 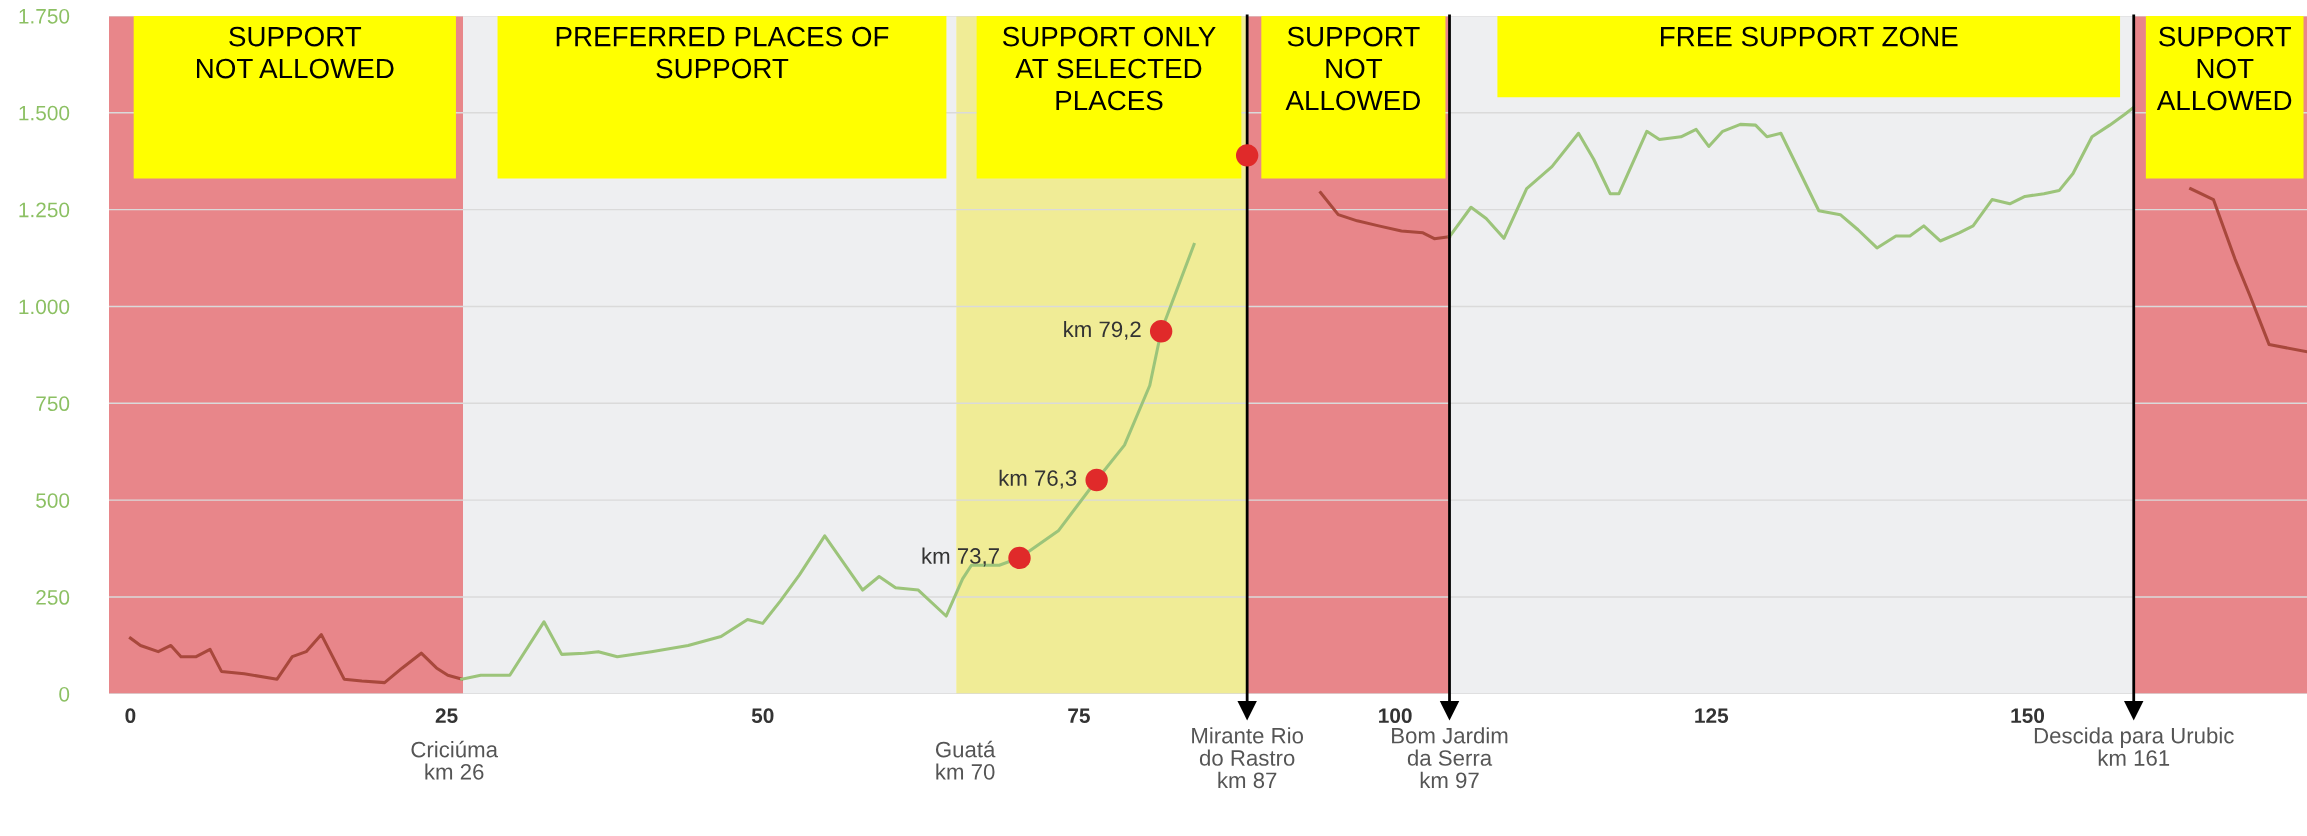 What do you see at coordinates (960, 557) in the screenshot?
I see `data-label: km 73,7` at bounding box center [960, 557].